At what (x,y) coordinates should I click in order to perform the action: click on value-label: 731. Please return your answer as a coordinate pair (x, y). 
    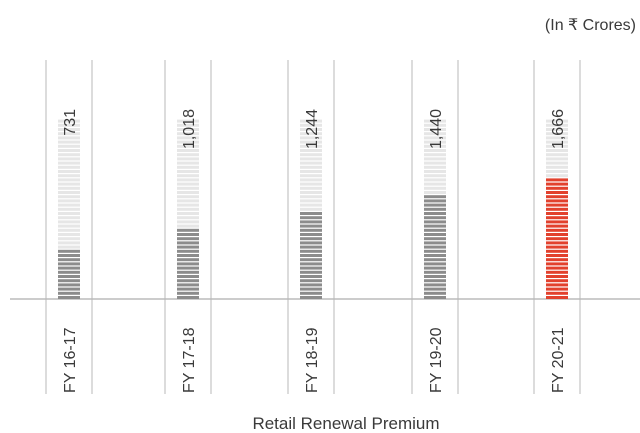
    Looking at the image, I should click on (70, 122).